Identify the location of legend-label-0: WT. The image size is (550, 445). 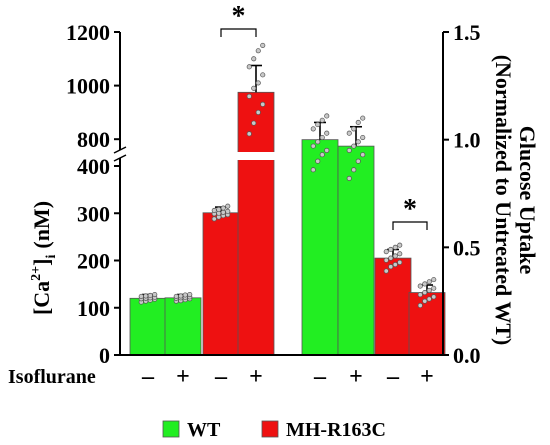
(204, 430).